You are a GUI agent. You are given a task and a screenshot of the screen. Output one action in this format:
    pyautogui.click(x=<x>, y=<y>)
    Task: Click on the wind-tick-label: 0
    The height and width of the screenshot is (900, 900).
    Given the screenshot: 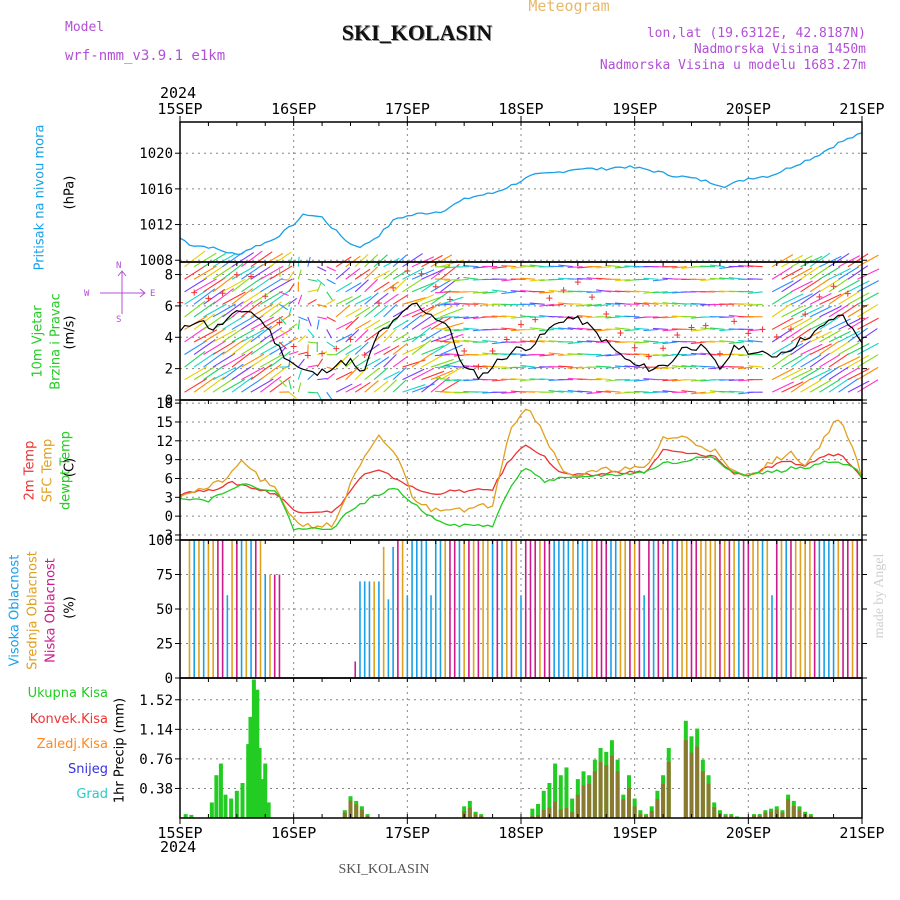 What is the action you would take?
    pyautogui.click(x=169, y=401)
    